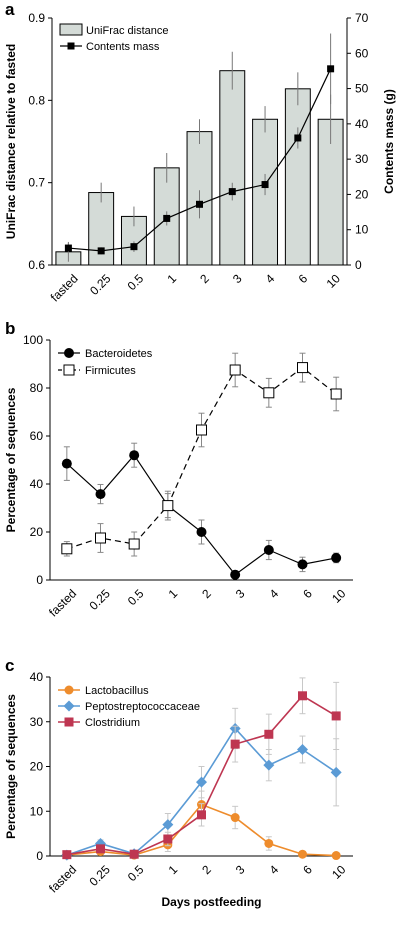 This screenshot has width=400, height=938. Describe the element at coordinates (64, 287) in the screenshot. I see `panel-a-x-tick: fasted` at that location.